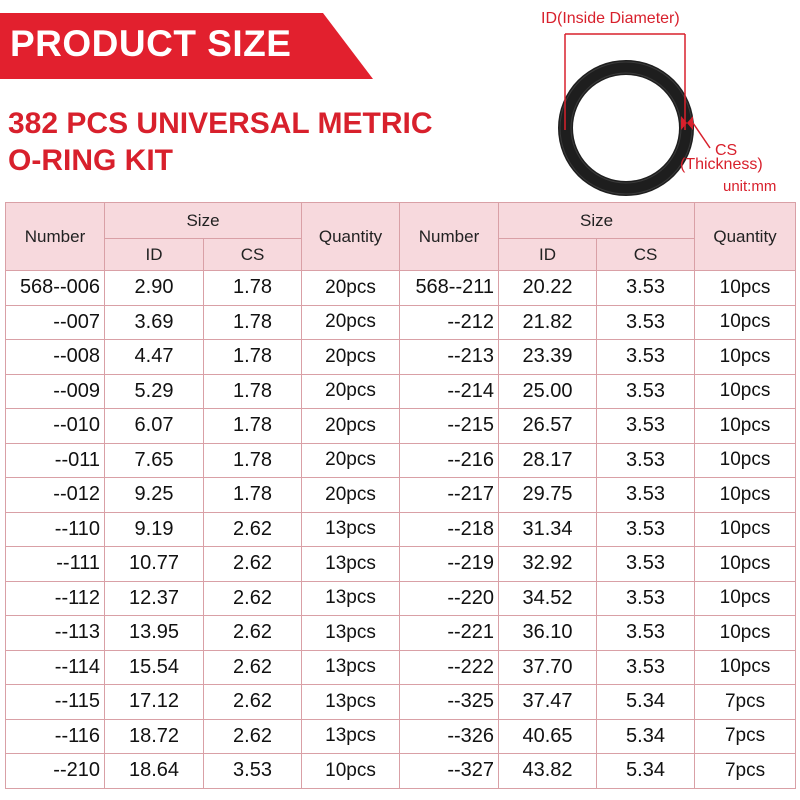 The height and width of the screenshot is (800, 800). Describe the element at coordinates (401, 426) in the screenshot. I see `table-row: --010 6.07 1.78 20pcs --215 26.57 3.53 10pcs` at that location.